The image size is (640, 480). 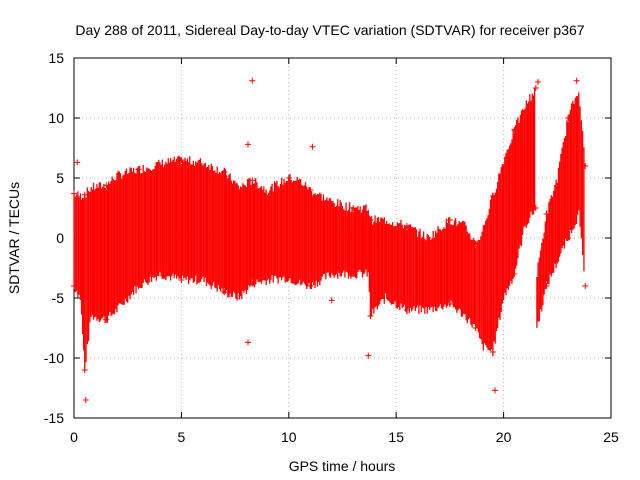 What do you see at coordinates (14, 238) in the screenshot?
I see `y-axis-label: SDTVAR / TECUs` at bounding box center [14, 238].